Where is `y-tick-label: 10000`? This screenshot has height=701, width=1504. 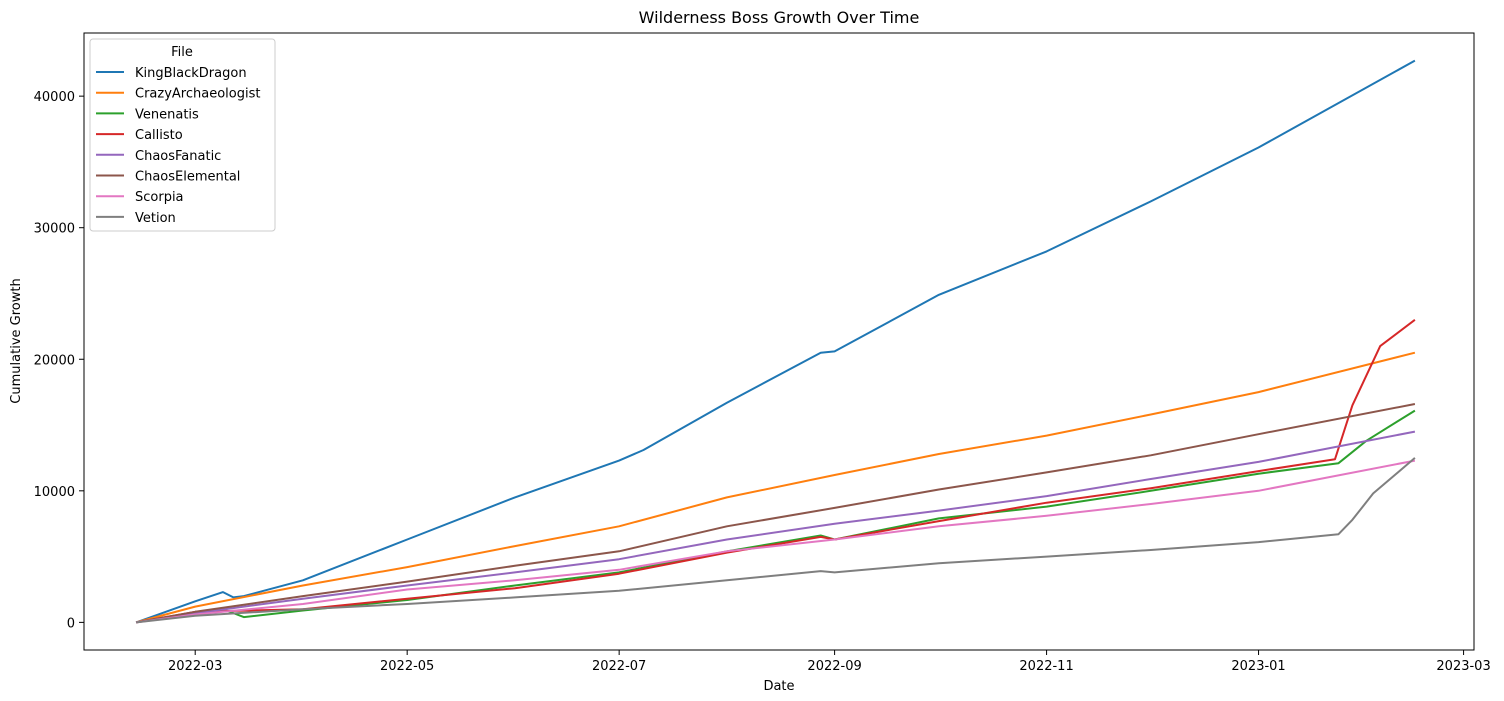 y-tick-label: 10000 is located at coordinates (54, 492).